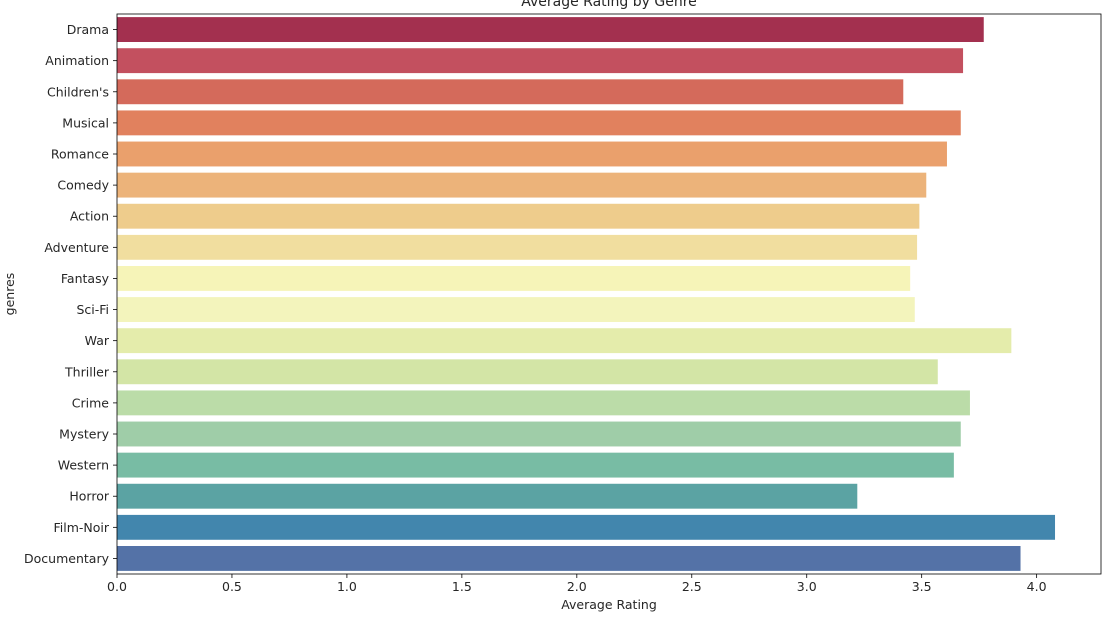 This screenshot has height=620, width=1106. Describe the element at coordinates (88, 29) in the screenshot. I see `y-tick-label: Drama` at that location.